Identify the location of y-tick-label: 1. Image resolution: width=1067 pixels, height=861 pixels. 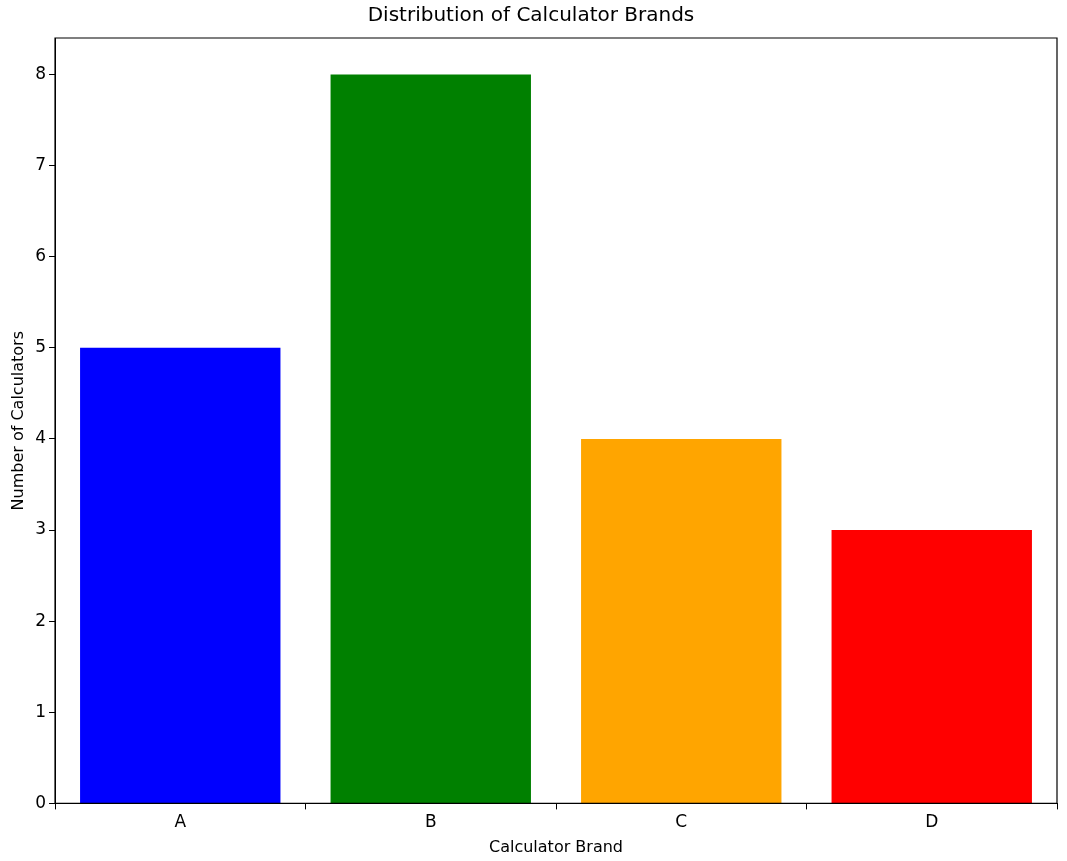
(41, 710).